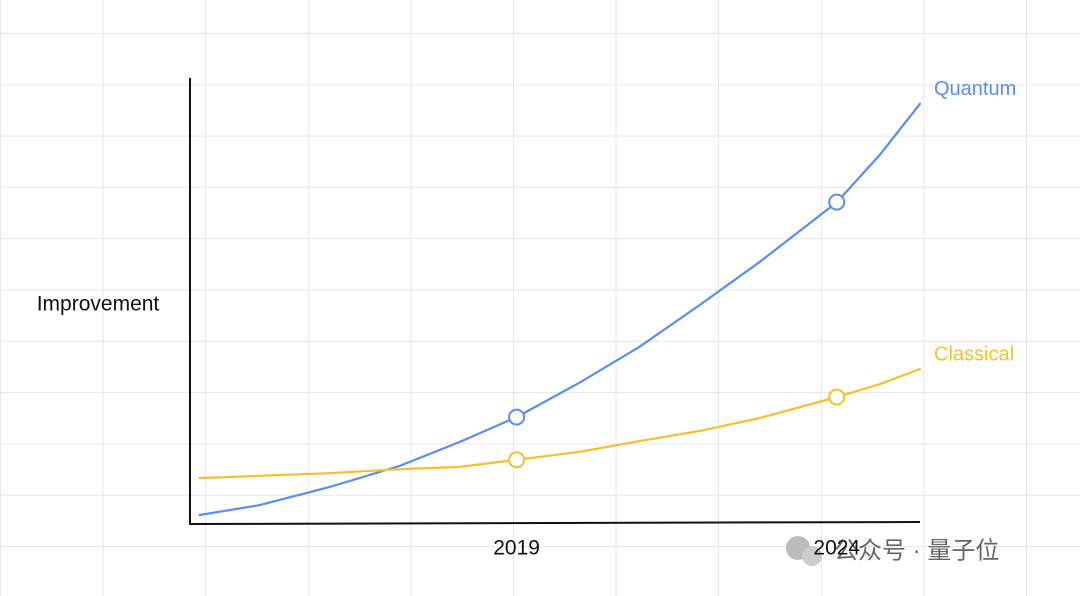 Image resolution: width=1080 pixels, height=596 pixels. I want to click on series-label: Classical, so click(974, 354).